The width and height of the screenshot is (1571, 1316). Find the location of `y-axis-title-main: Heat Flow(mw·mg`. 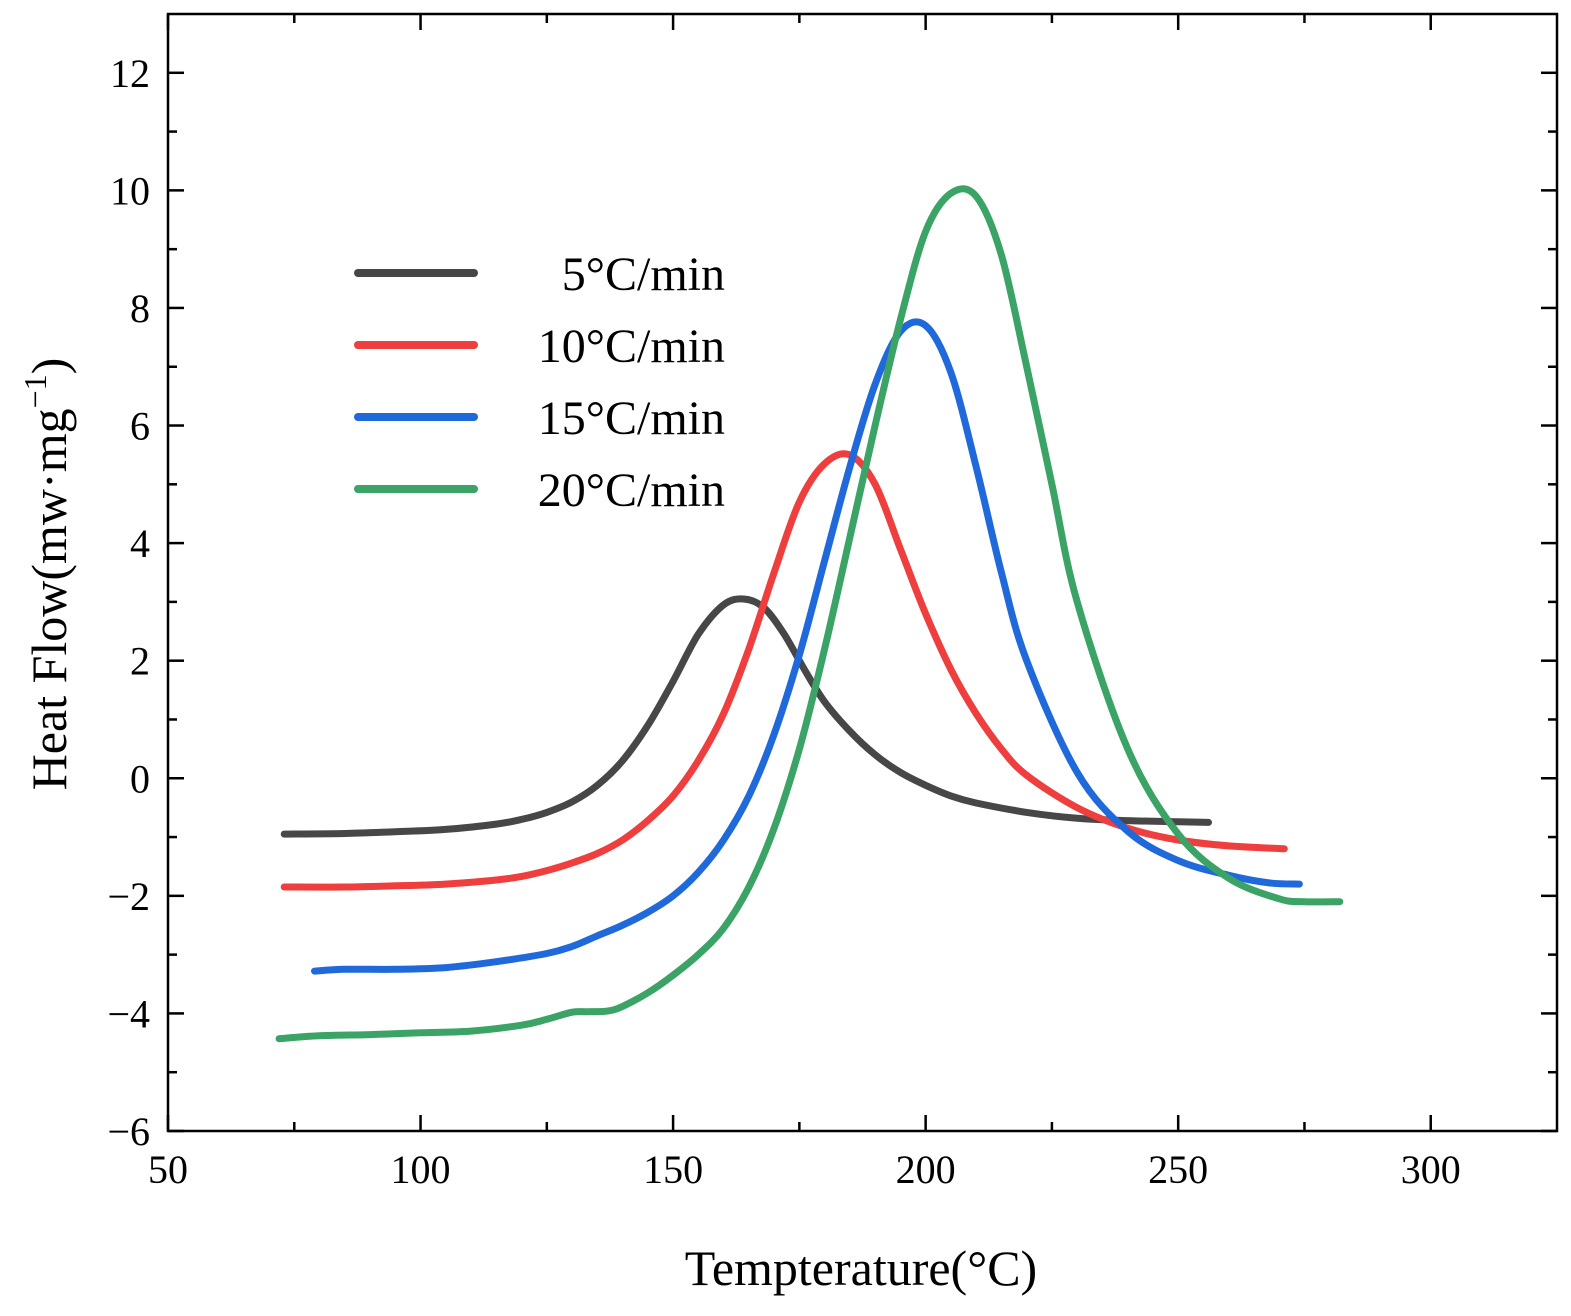

y-axis-title-main: Heat Flow(mw·mg is located at coordinates (49, 599).